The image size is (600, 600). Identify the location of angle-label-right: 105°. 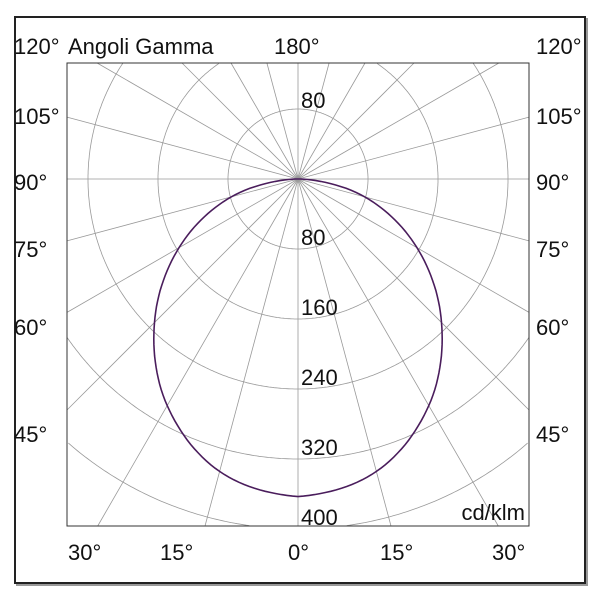
(559, 116).